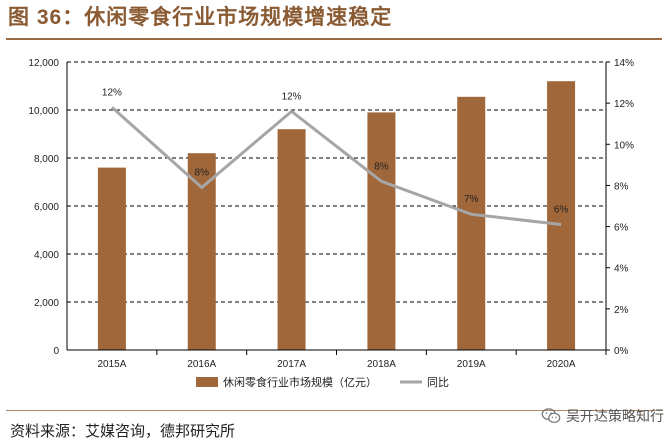  What do you see at coordinates (43, 63) in the screenshot?
I see `y-left-tick-label: 12,000` at bounding box center [43, 63].